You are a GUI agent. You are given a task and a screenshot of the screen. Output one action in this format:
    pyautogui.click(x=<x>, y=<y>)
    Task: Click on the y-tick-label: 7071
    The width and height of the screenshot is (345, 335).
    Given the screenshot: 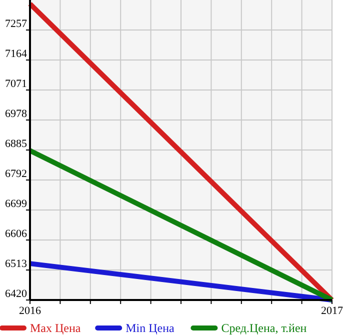 What is the action you would take?
    pyautogui.click(x=16, y=84)
    